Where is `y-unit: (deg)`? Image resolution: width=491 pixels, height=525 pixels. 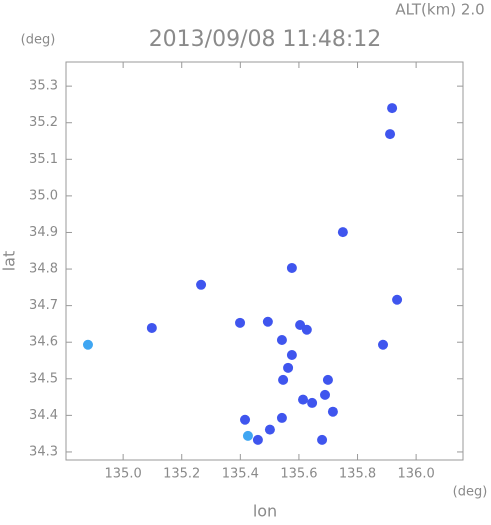 y-unit: (deg) is located at coordinates (38, 40).